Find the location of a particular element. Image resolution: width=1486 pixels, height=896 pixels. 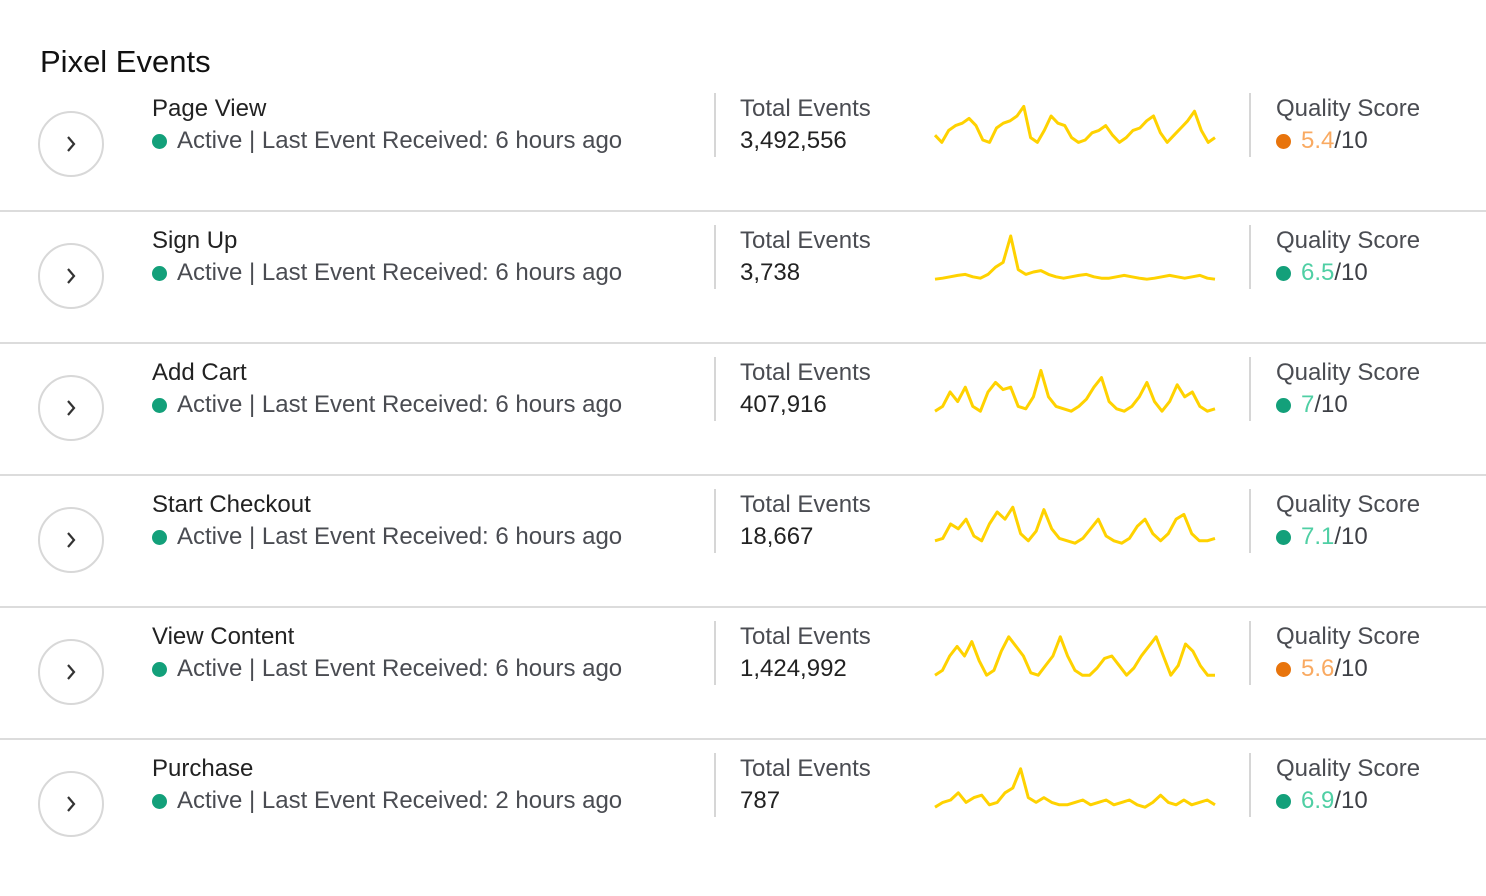

total-events-value: 1,424,992 is located at coordinates (793, 668).